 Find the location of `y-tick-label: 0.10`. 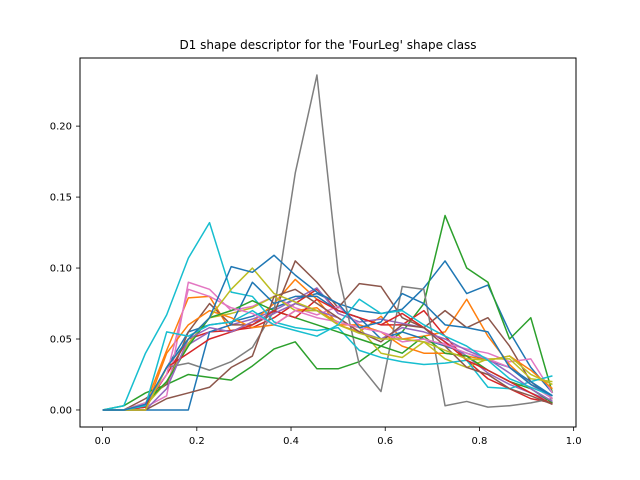

y-tick-label: 0.10 is located at coordinates (61, 269).